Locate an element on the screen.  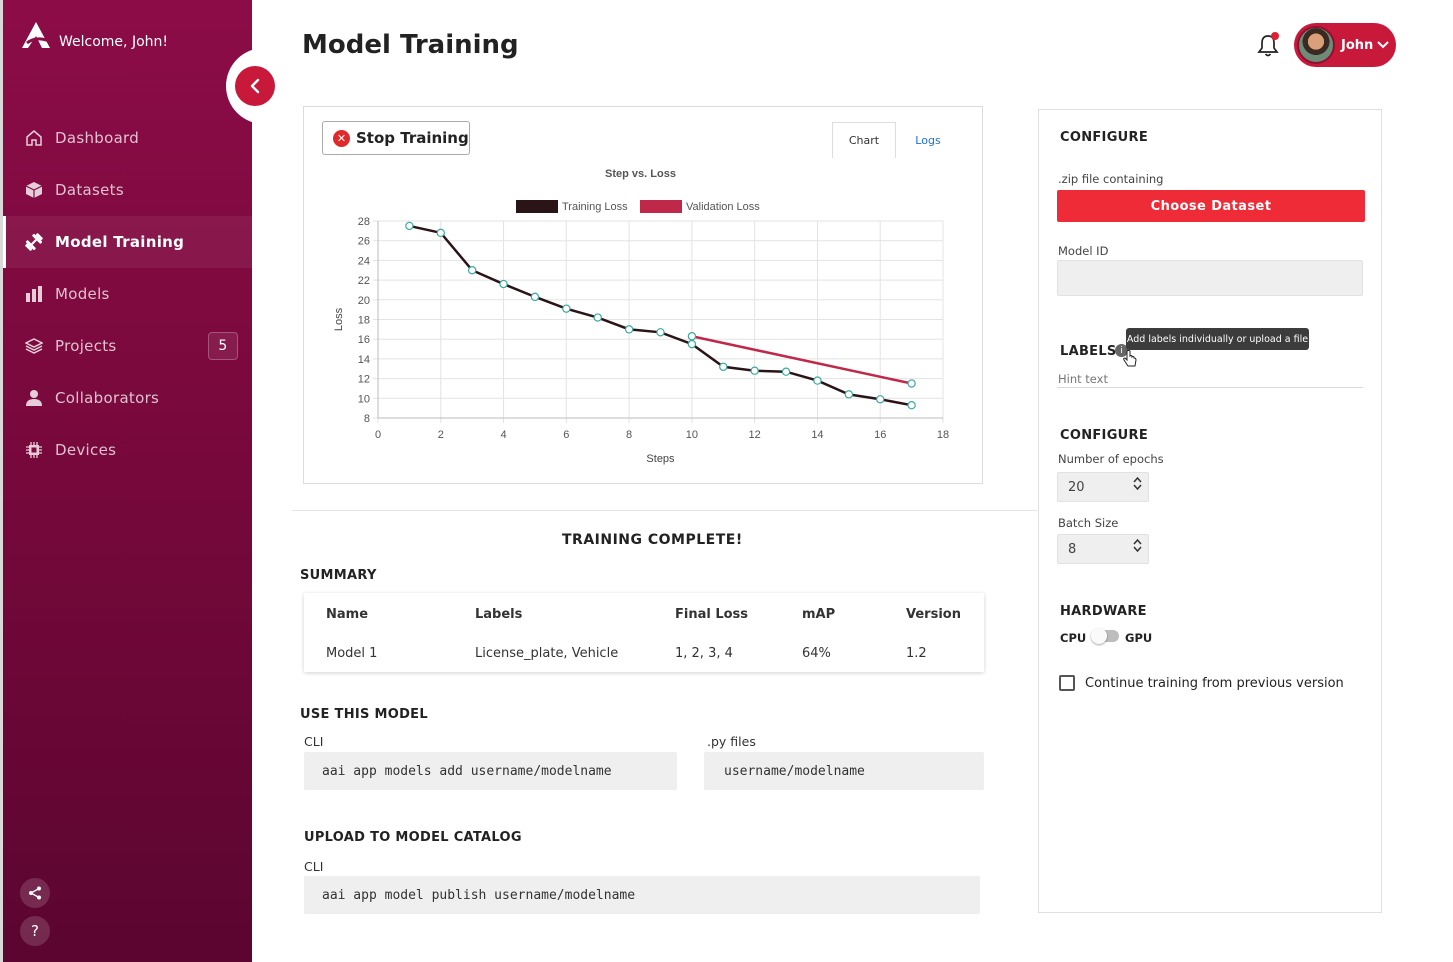
cube-icon is located at coordinates (34, 190).